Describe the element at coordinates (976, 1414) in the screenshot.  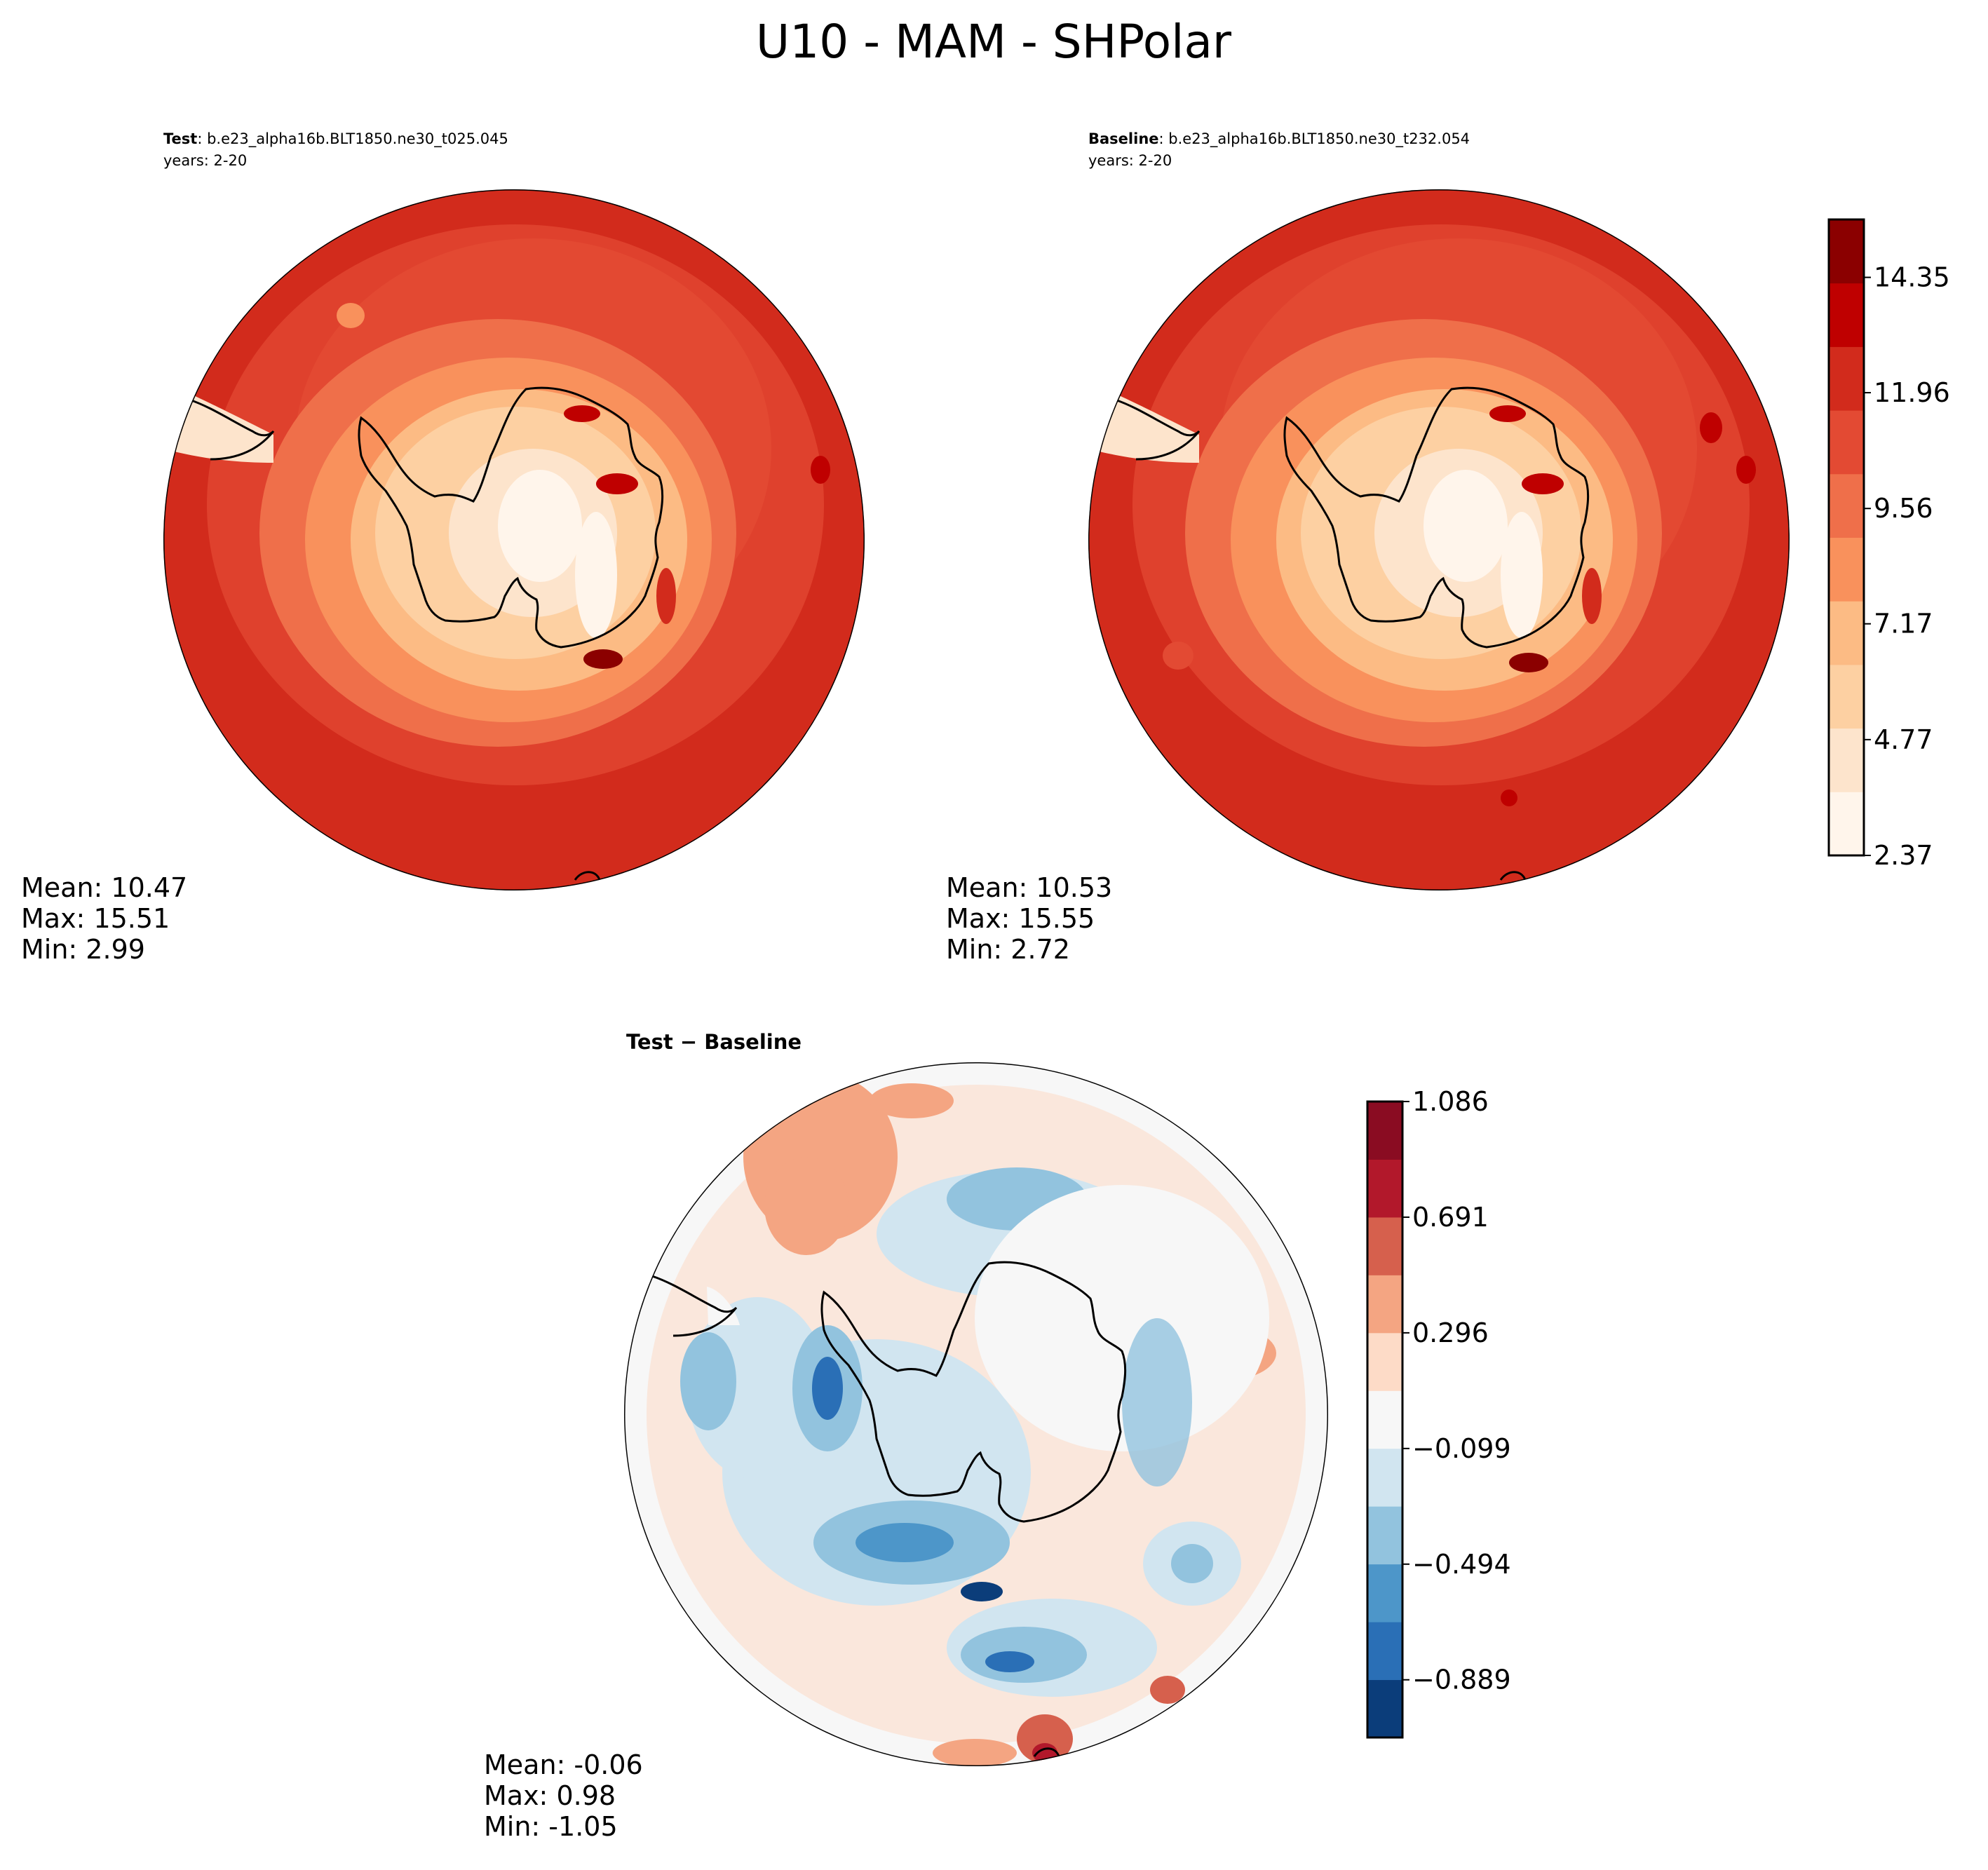
I see `map-diff` at that location.